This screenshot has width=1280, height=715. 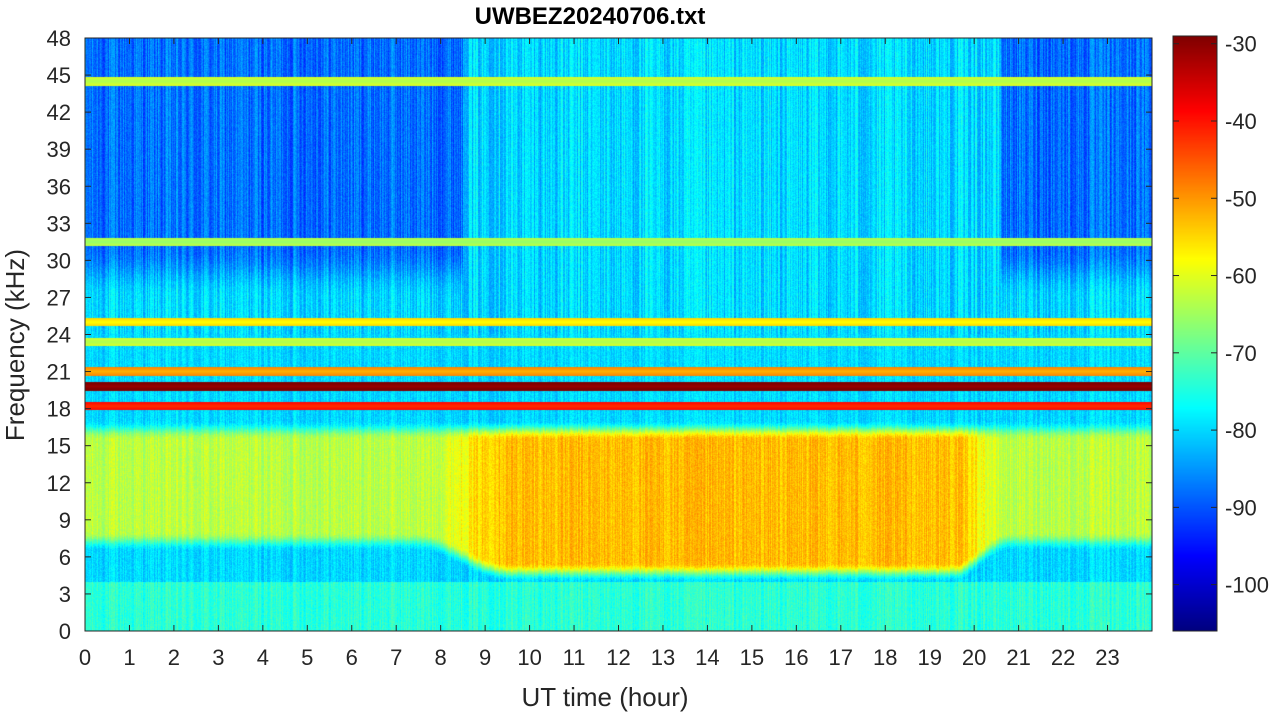 I want to click on y-tick-label: 30, so click(x=59, y=260).